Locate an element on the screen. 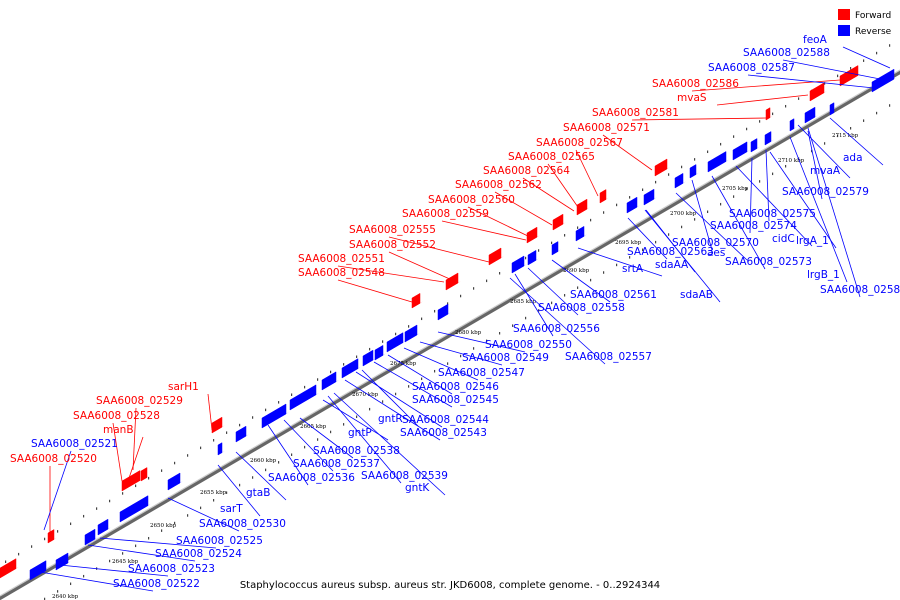  reverse-gene-label: SAA6008_02525 is located at coordinates (219, 541).